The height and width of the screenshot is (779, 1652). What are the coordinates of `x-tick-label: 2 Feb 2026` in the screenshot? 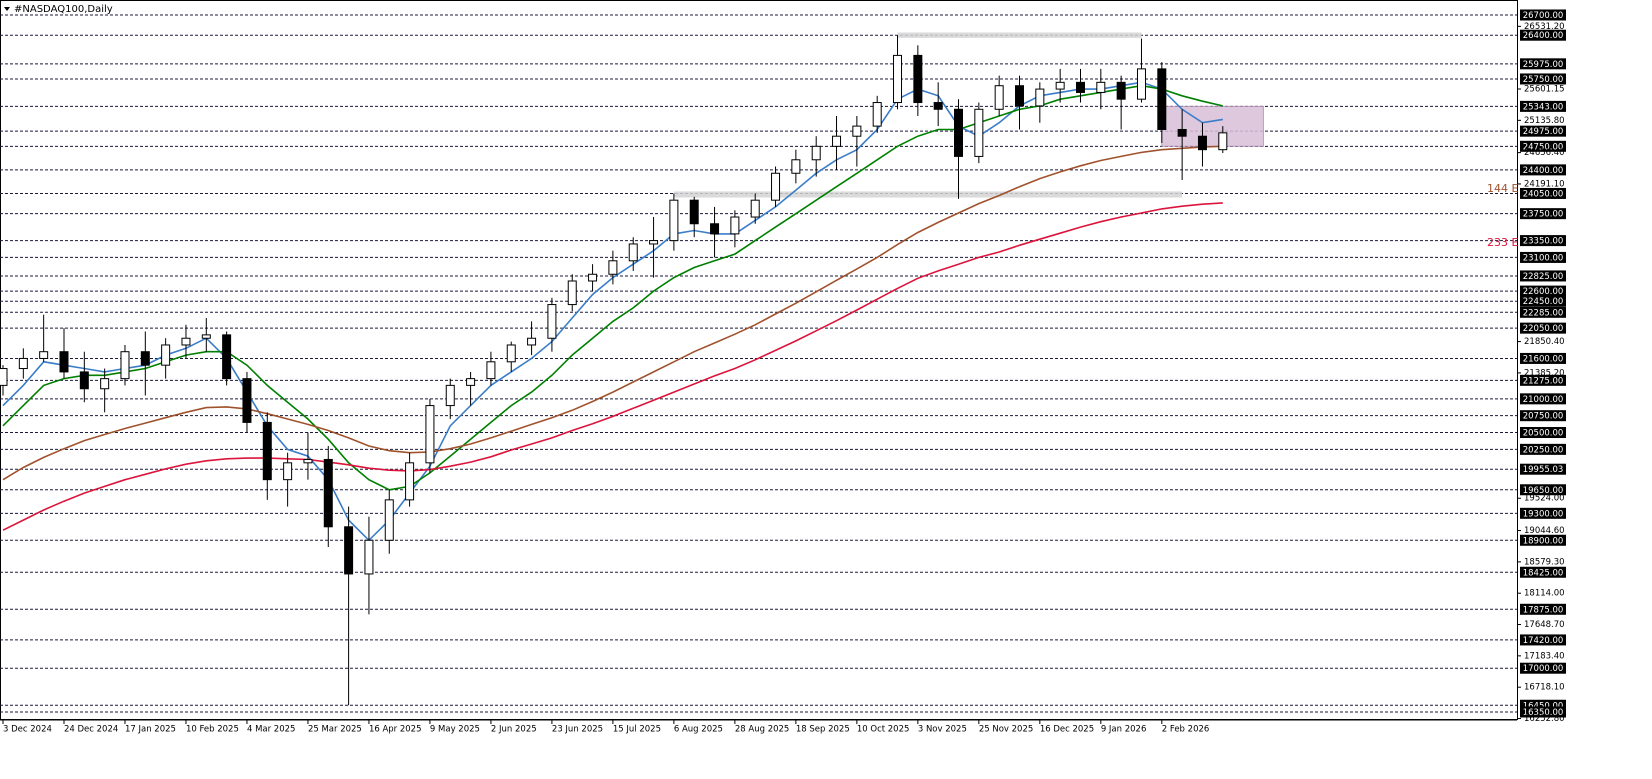 It's located at (1186, 730).